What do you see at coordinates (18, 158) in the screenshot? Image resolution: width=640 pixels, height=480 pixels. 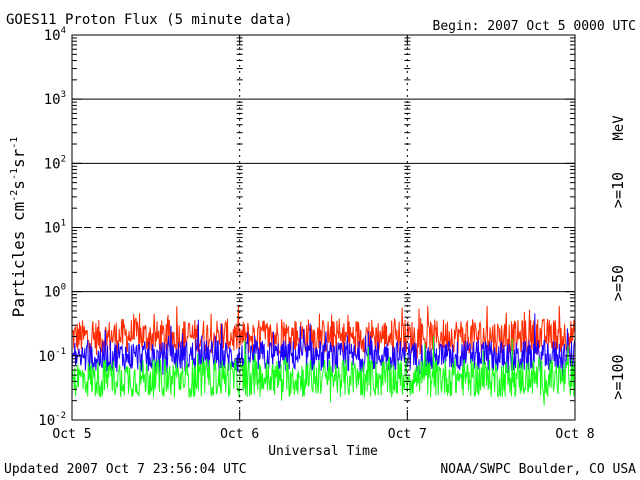 I see `ylabel-part-3: sr` at bounding box center [18, 158].